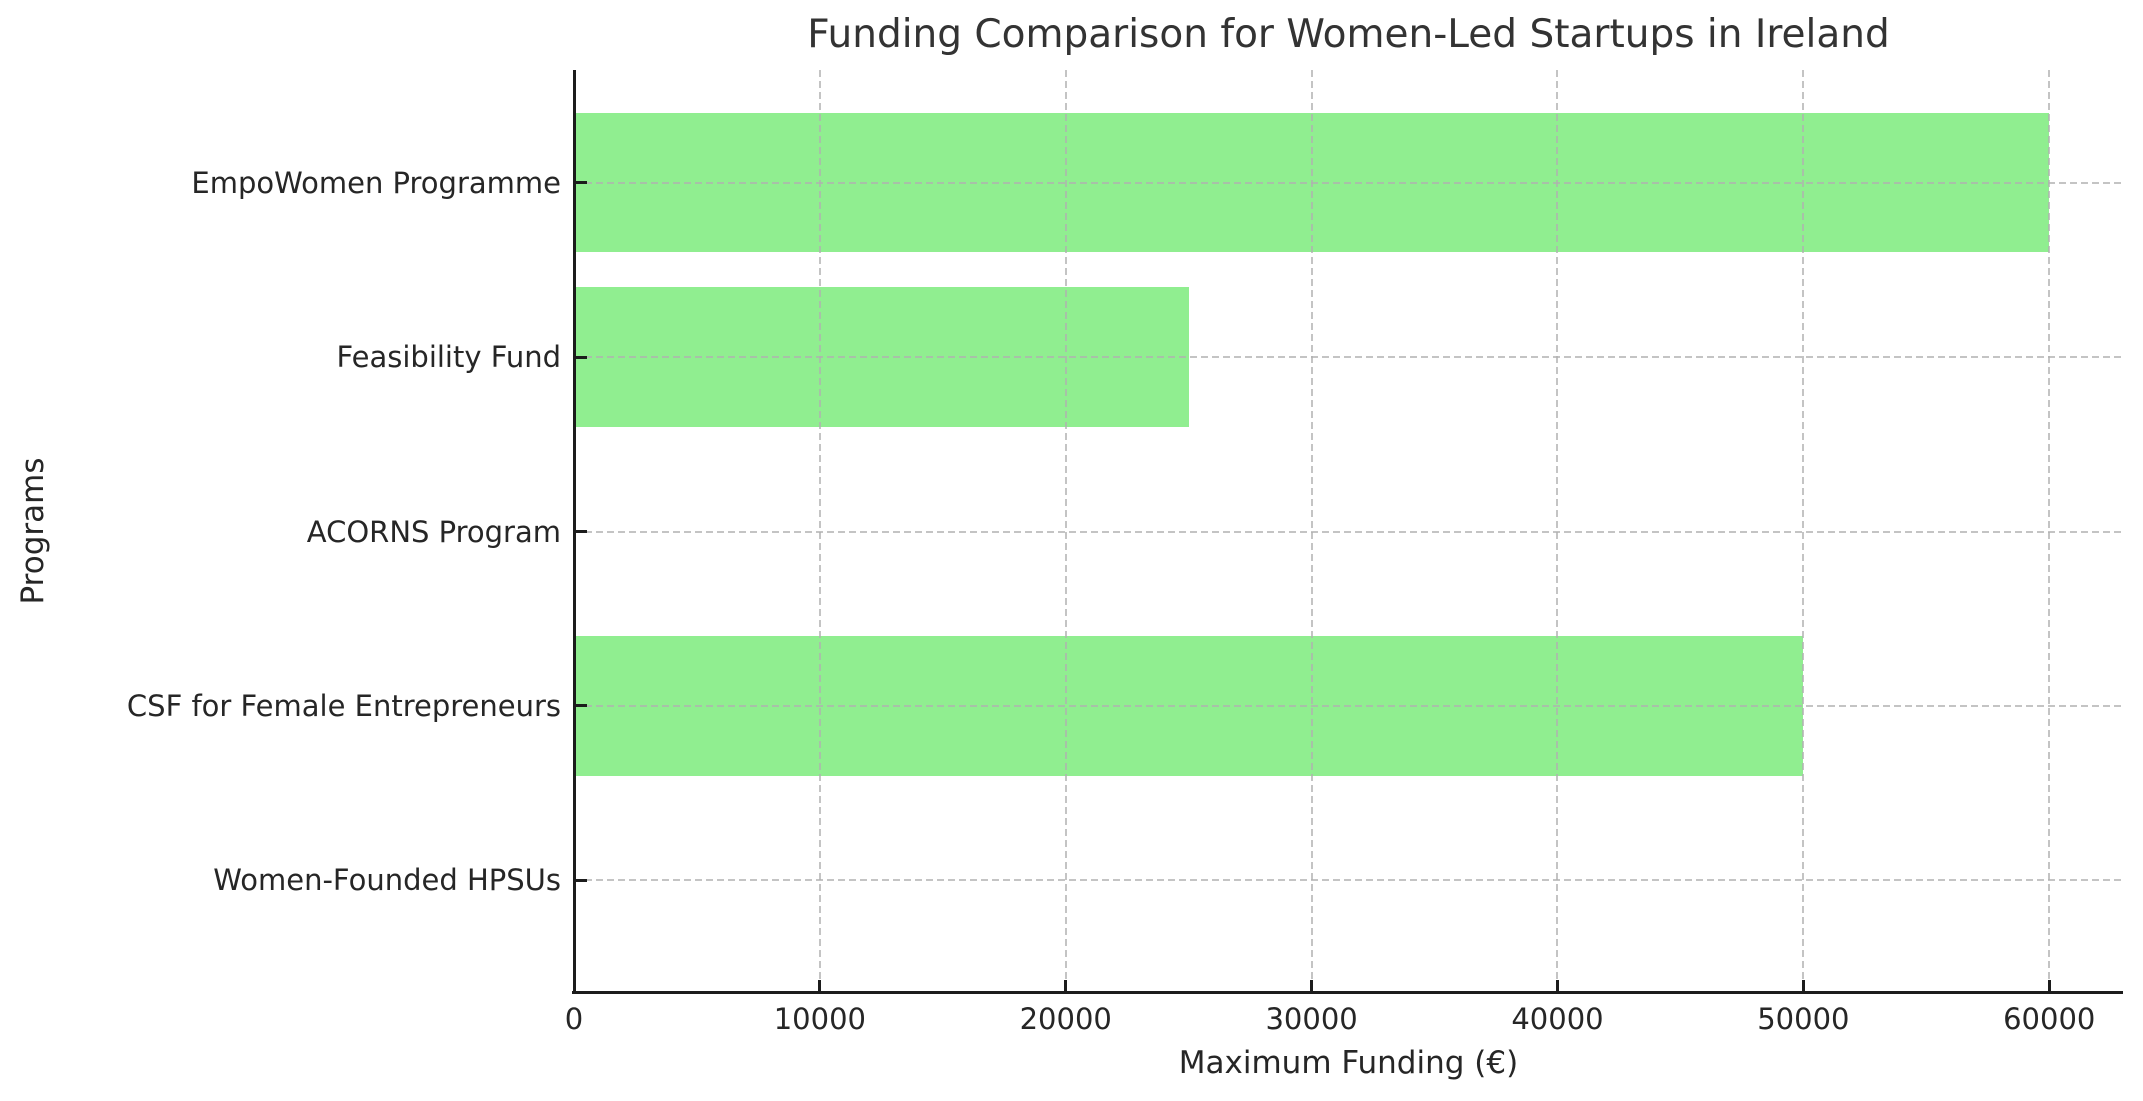  What do you see at coordinates (574, 1019) in the screenshot?
I see `x-tick-label: 0` at bounding box center [574, 1019].